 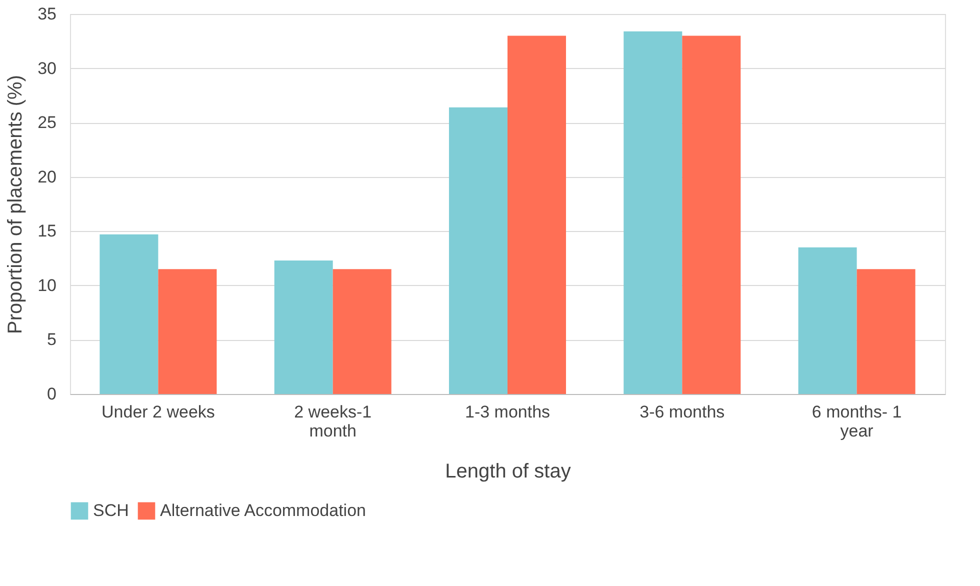 What do you see at coordinates (47, 14) in the screenshot?
I see `y-tick-label: 35` at bounding box center [47, 14].